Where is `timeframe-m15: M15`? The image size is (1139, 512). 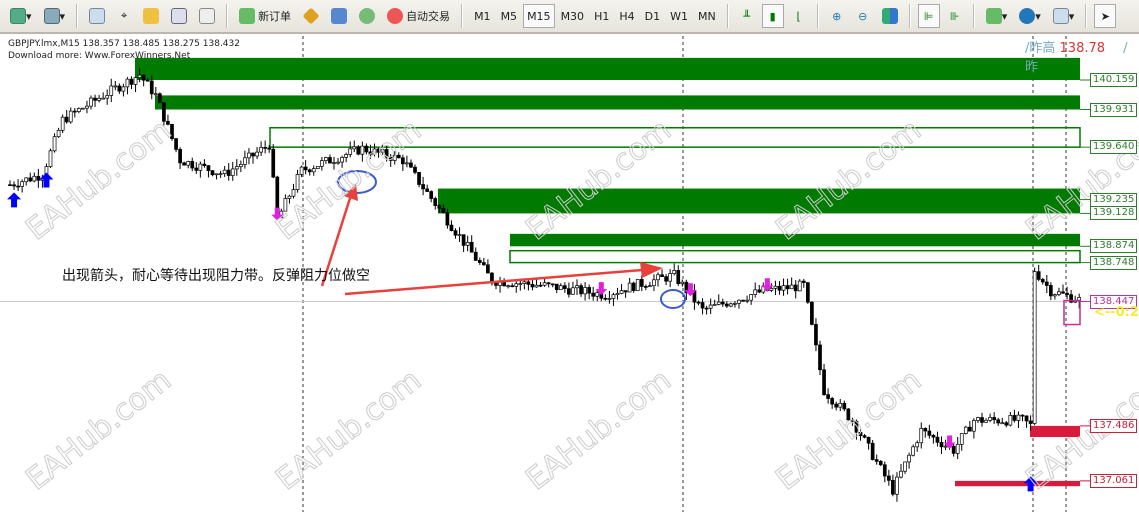 timeframe-m15: M15 is located at coordinates (539, 16).